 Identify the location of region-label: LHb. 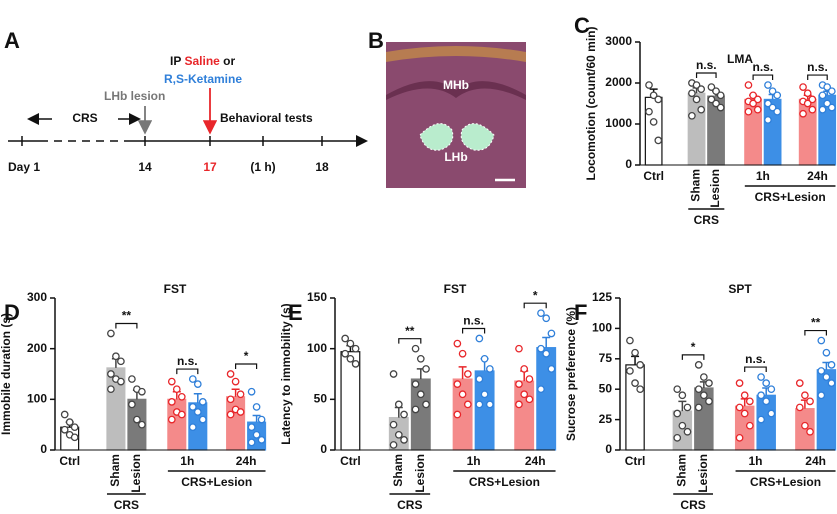
(455, 157).